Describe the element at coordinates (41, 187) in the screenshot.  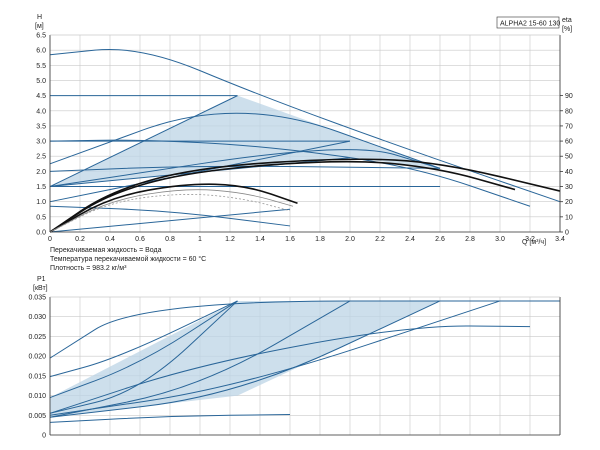
I see `y-tick-label: 1.5` at that location.